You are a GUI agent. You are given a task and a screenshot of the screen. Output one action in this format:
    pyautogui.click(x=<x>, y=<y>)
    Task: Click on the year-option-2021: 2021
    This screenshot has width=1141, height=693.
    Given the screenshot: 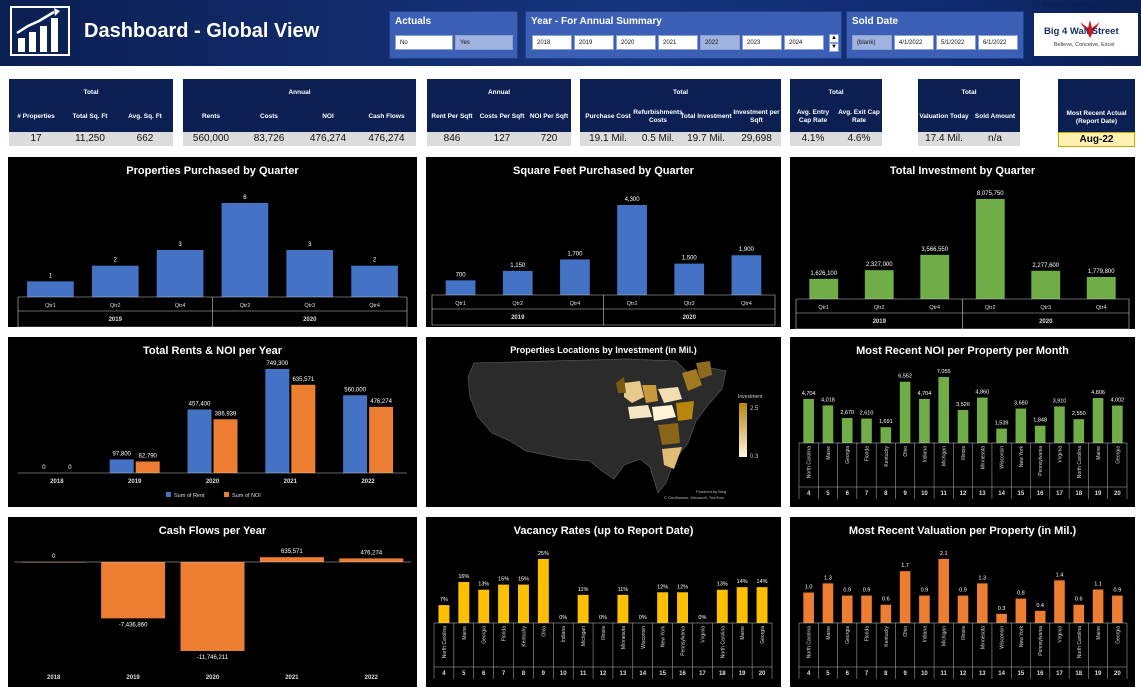 What is the action you would take?
    pyautogui.click(x=678, y=42)
    